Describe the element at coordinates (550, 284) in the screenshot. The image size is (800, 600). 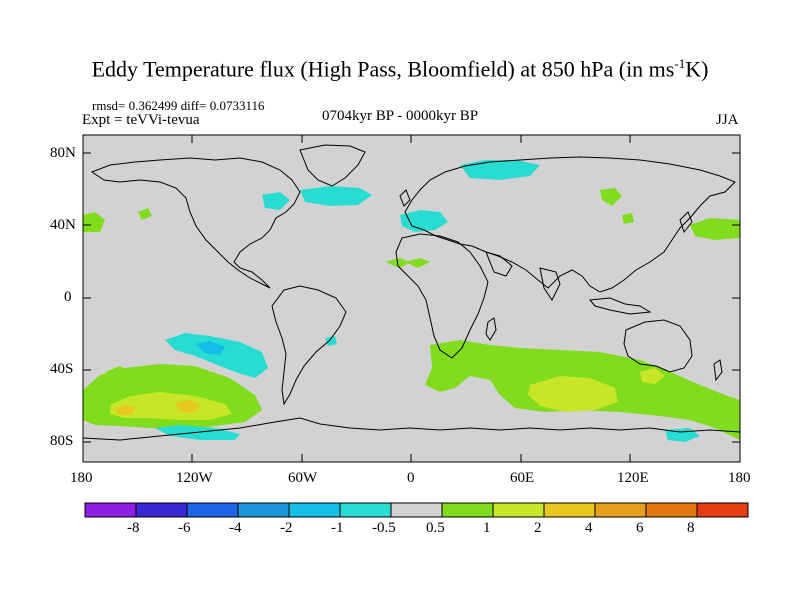
I see `coastline-india` at that location.